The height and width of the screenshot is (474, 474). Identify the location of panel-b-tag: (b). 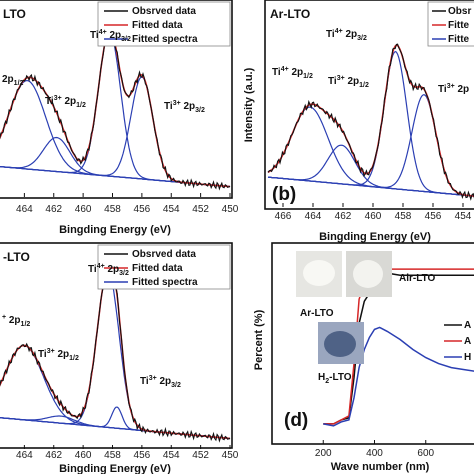
(284, 194).